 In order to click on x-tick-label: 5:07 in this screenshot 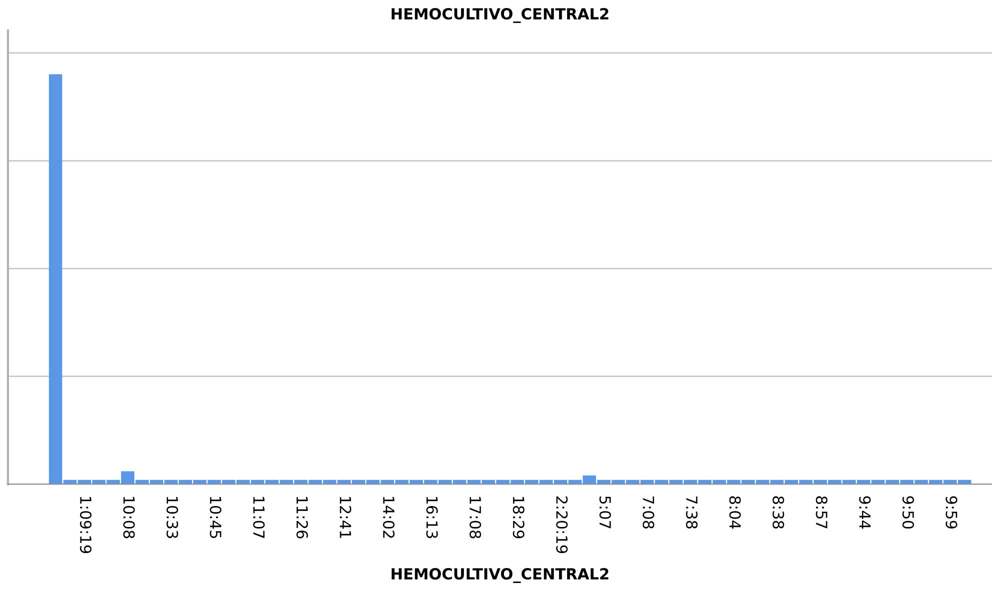, I will do `click(605, 512)`.